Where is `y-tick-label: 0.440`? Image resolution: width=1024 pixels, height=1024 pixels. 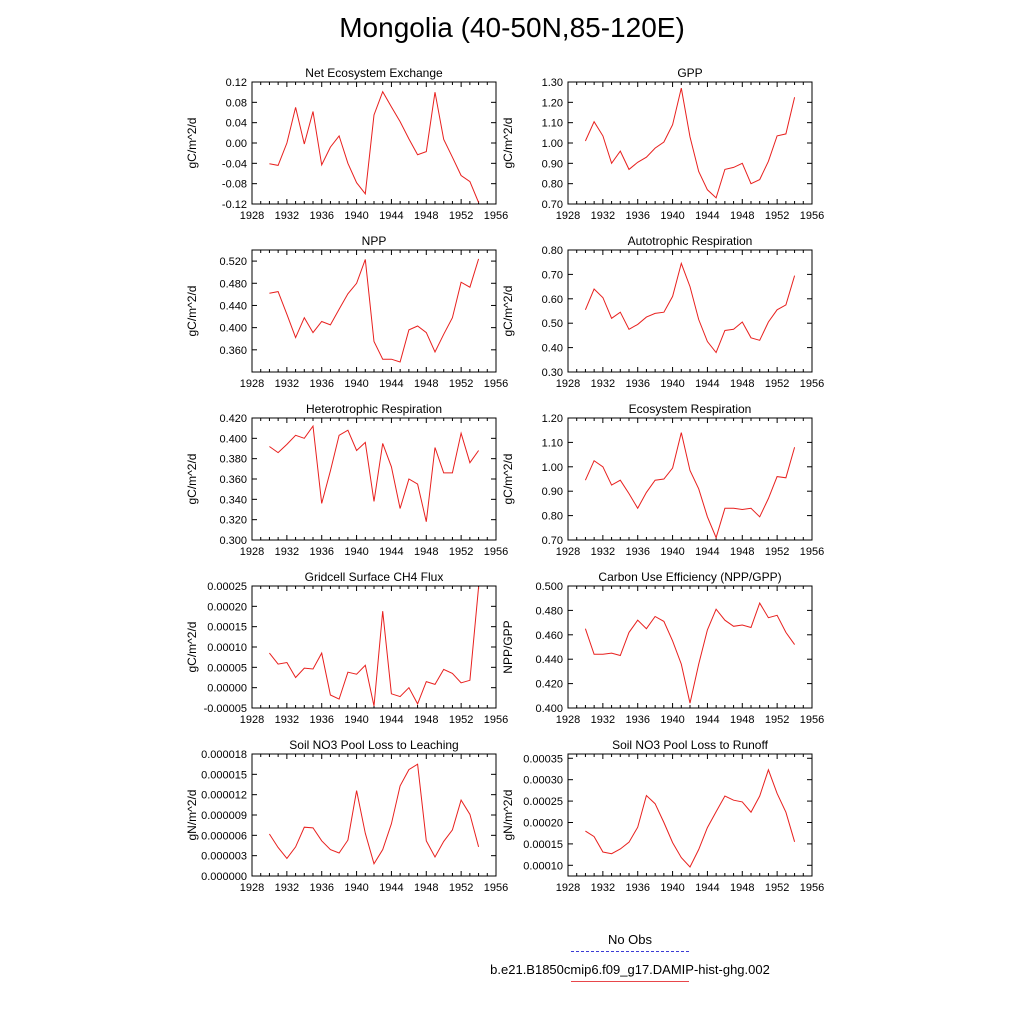
y-tick-label: 0.440 is located at coordinates (233, 306).